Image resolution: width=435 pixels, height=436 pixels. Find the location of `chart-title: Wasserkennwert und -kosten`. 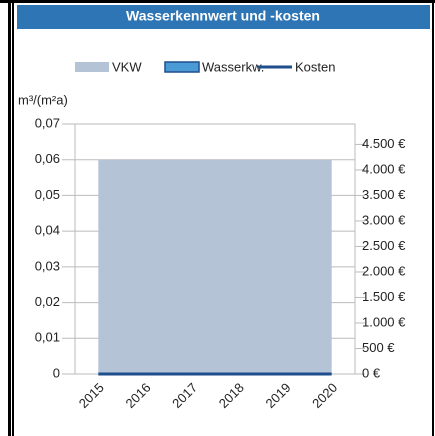

chart-title: Wasserkennwert und -kosten is located at coordinates (223, 16).